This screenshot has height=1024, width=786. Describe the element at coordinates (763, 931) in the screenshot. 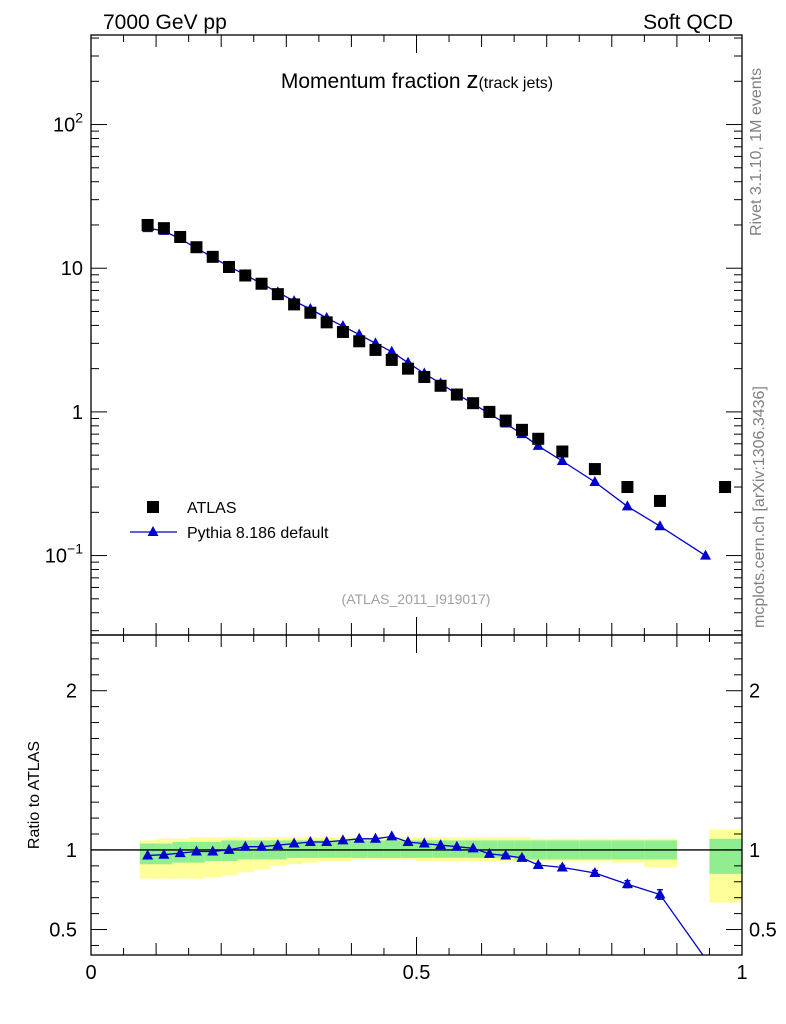

I see `ratio-y-tick-label-right: 0.5` at that location.